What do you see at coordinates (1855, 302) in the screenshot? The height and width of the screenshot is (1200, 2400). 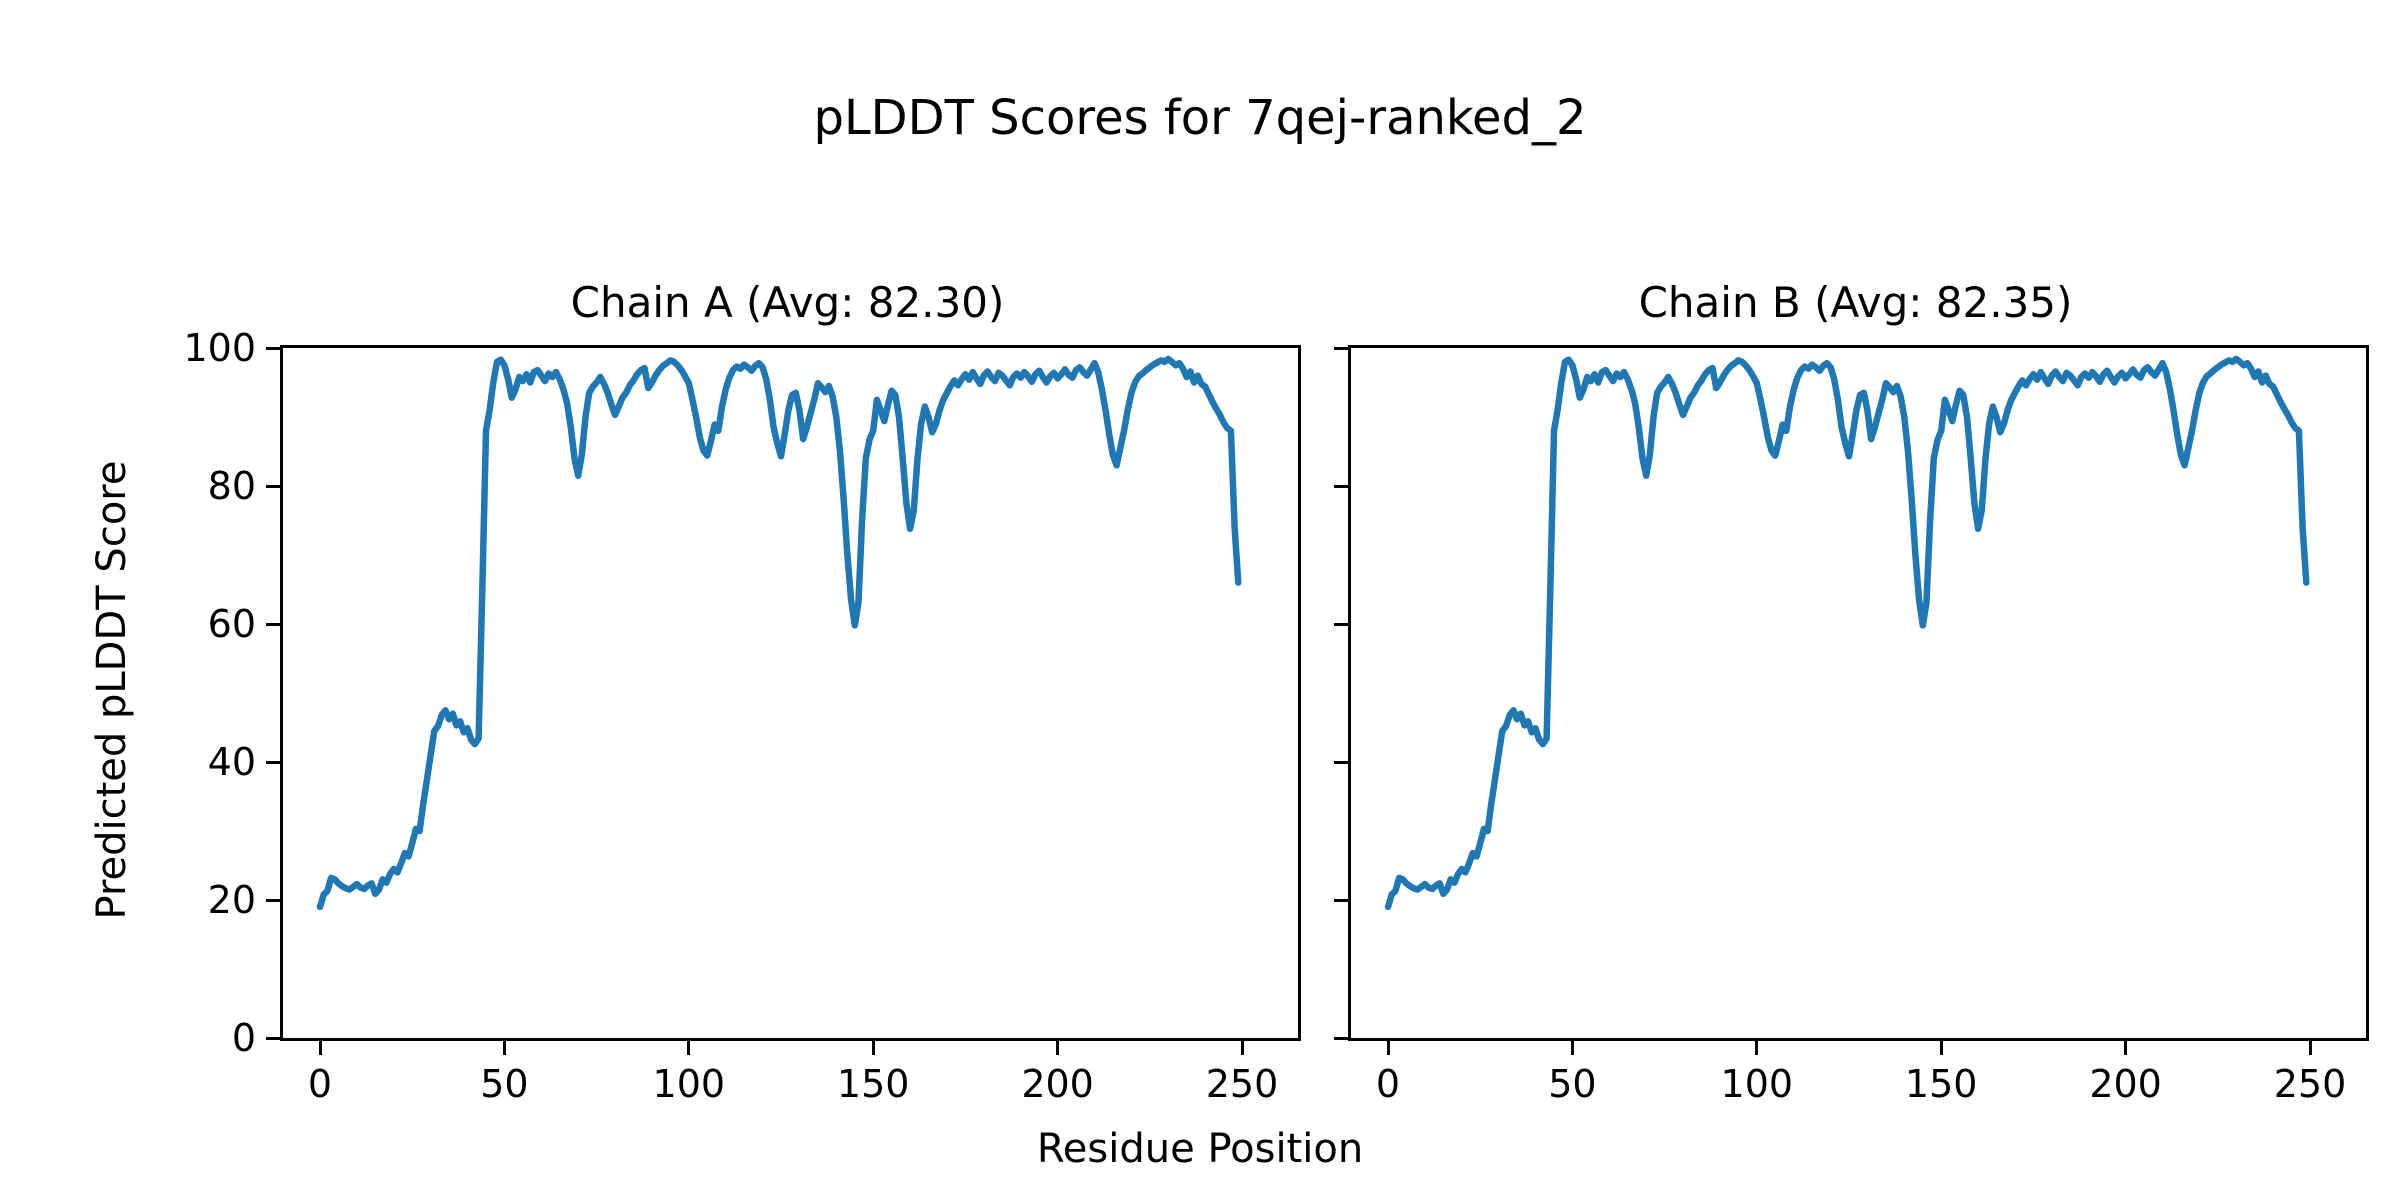 I see `panel-title-chain-b: Chain B (Avg: 82.35)` at bounding box center [1855, 302].